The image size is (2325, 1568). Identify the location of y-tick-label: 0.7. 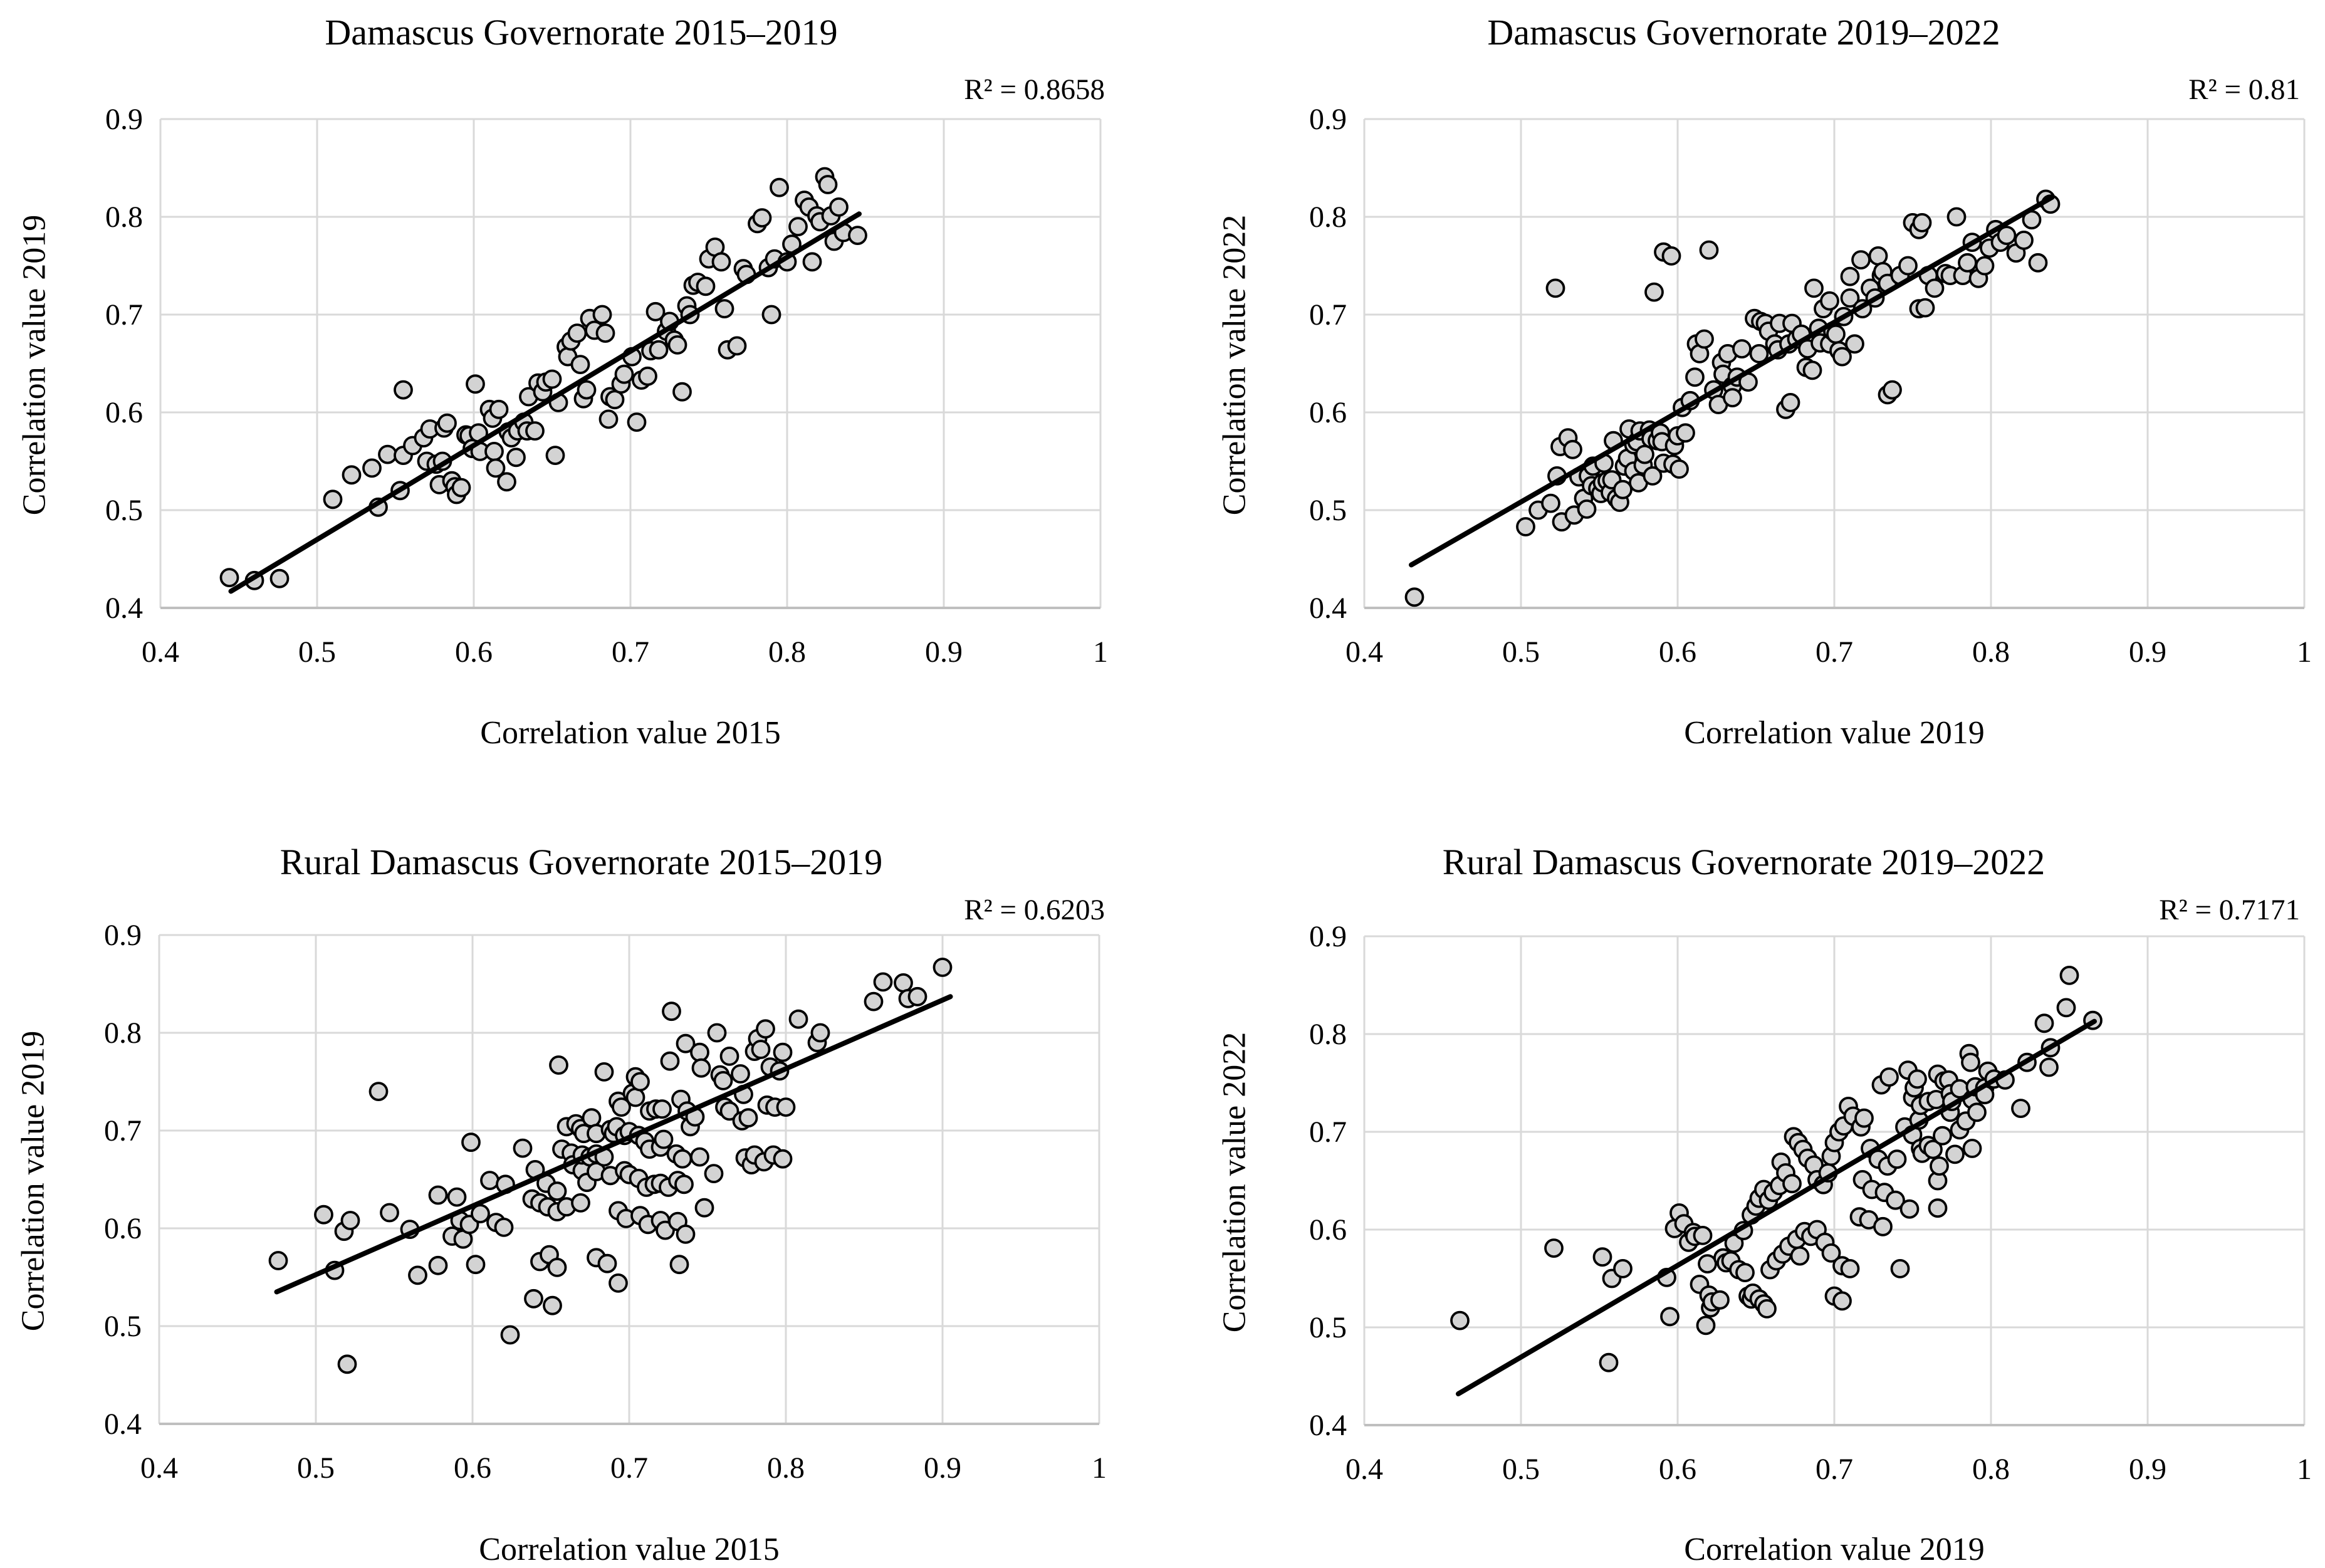
(1328, 1132).